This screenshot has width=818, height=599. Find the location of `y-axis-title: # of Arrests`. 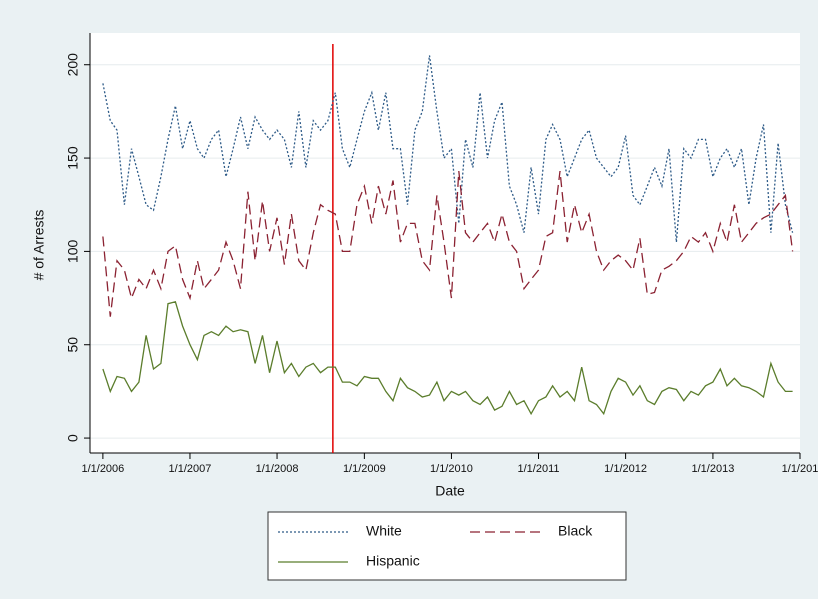

y-axis-title: # of Arrests is located at coordinates (39, 245).